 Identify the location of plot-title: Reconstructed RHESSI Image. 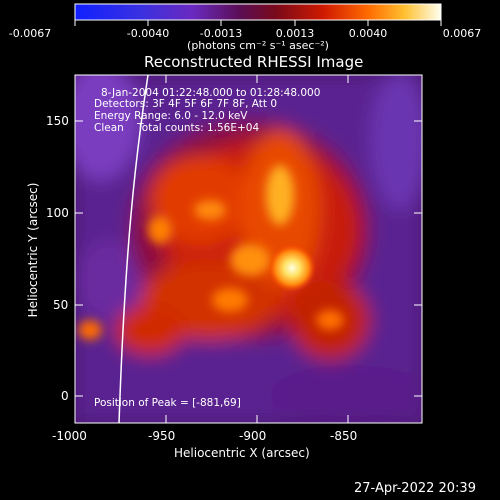
(254, 62).